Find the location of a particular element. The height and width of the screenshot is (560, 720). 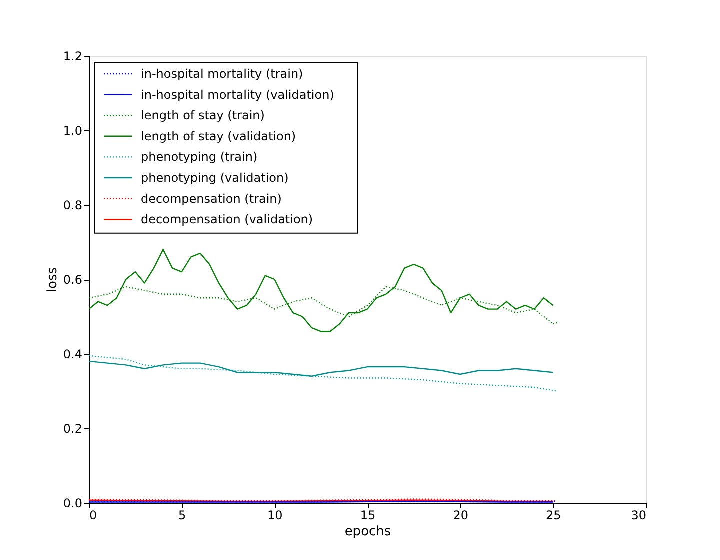

x-tick-label: 20 is located at coordinates (460, 515).